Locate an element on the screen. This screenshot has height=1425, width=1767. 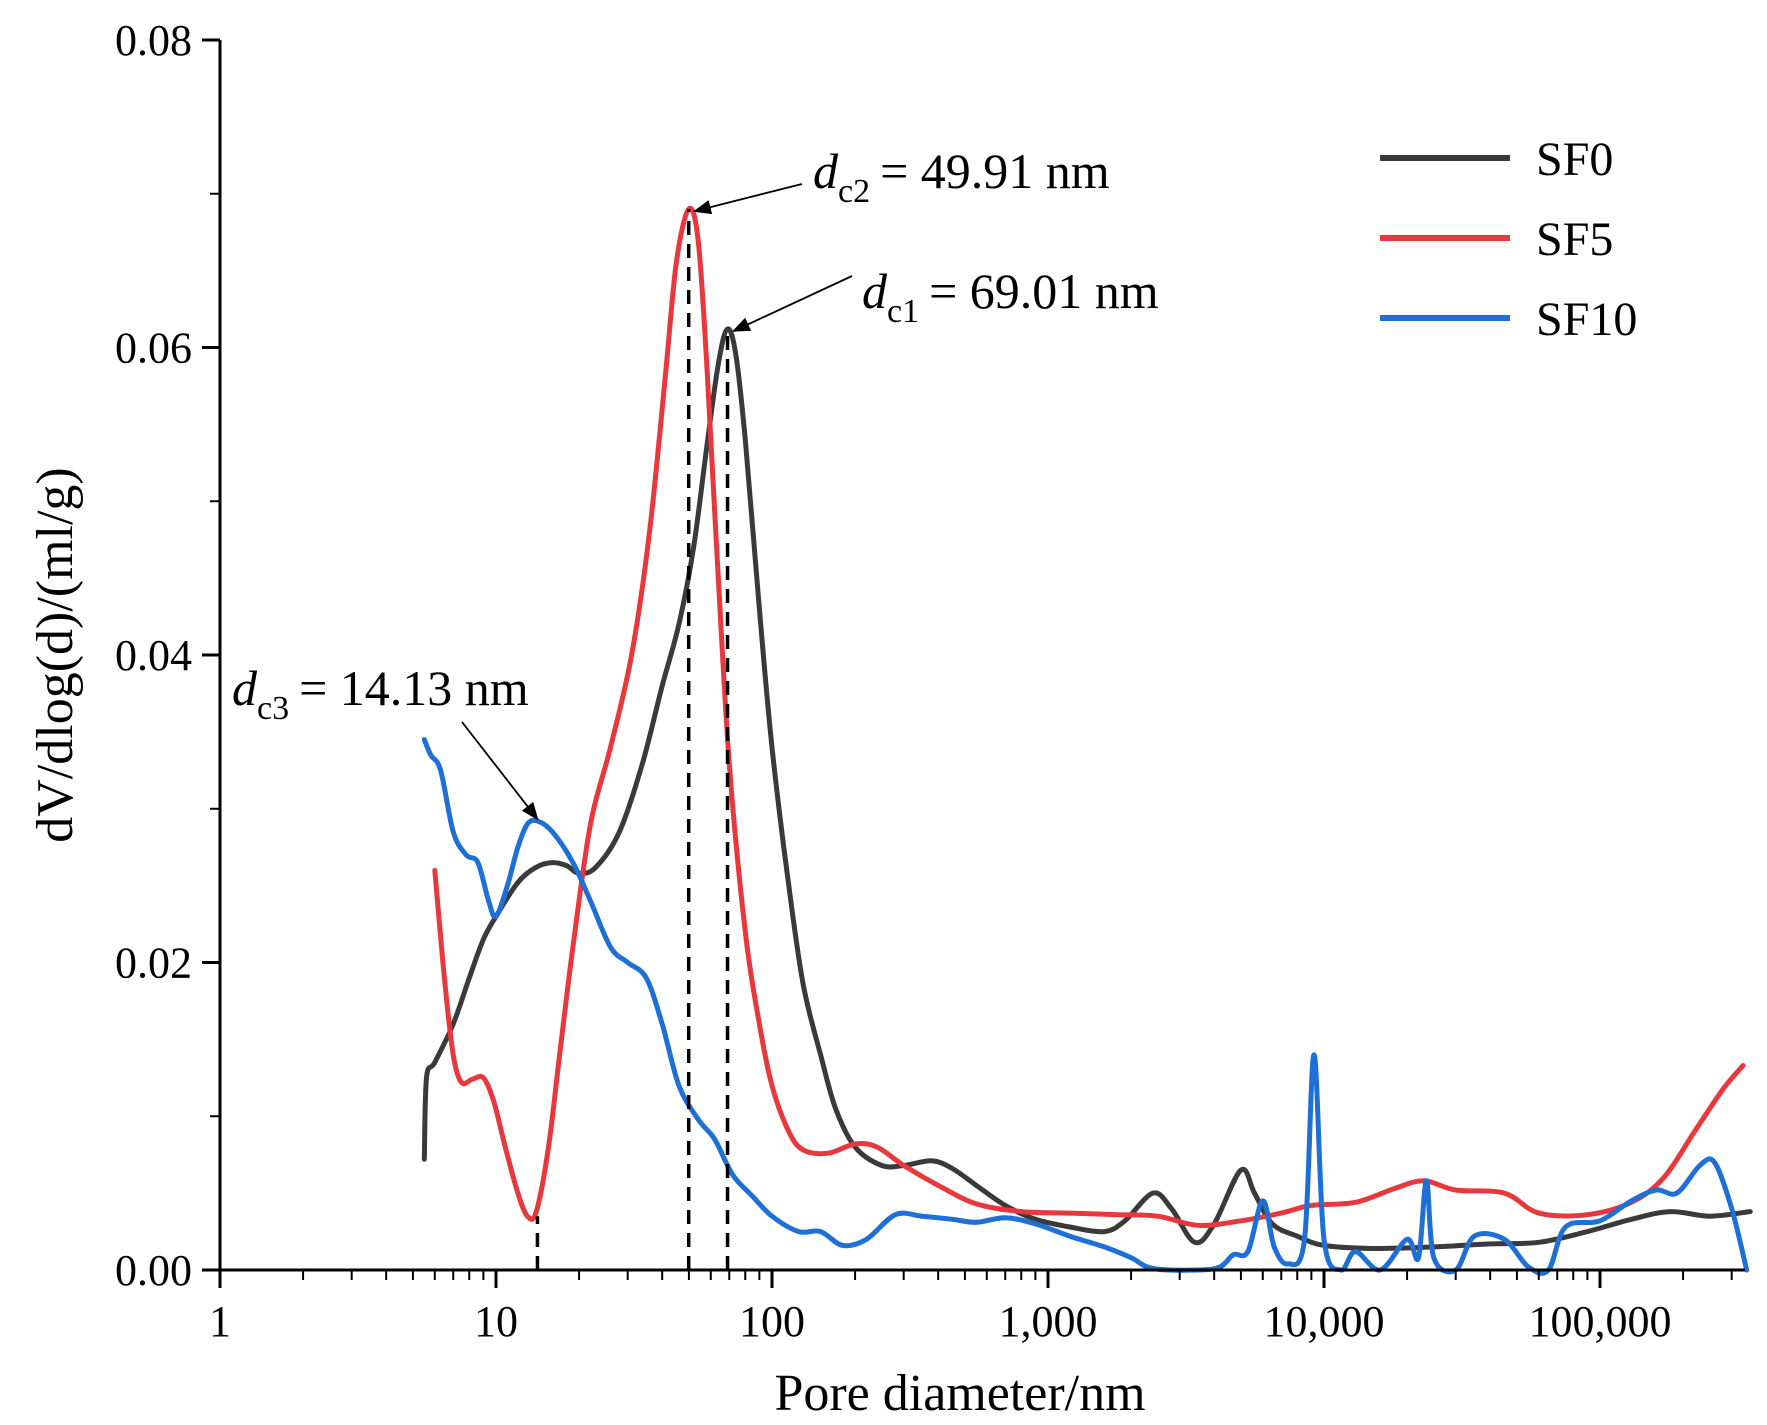
legend-label-sf0: SF0 is located at coordinates (1574, 159).